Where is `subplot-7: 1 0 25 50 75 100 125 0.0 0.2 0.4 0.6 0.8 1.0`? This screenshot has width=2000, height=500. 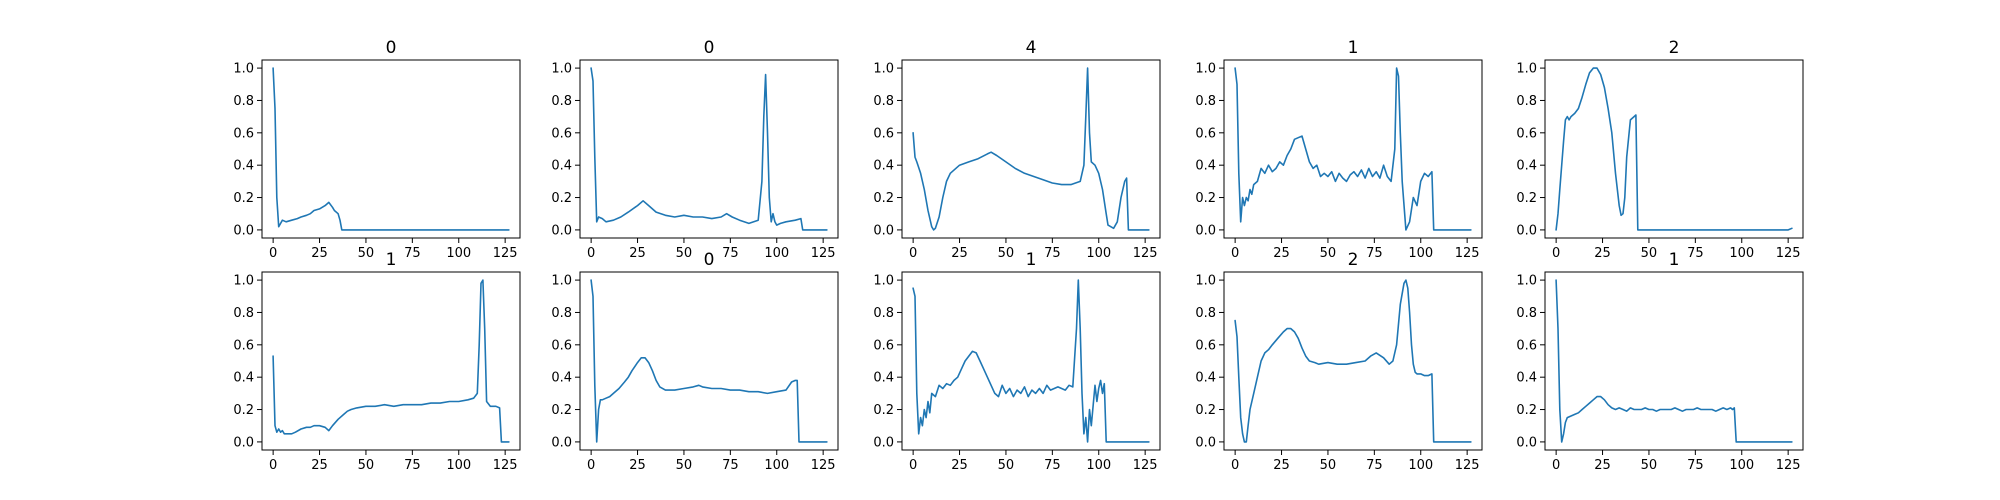
subplot-7: 1 0 25 50 75 100 125 0.0 0.2 0.4 0.6 0.8 1.0 is located at coordinates (1017, 361).